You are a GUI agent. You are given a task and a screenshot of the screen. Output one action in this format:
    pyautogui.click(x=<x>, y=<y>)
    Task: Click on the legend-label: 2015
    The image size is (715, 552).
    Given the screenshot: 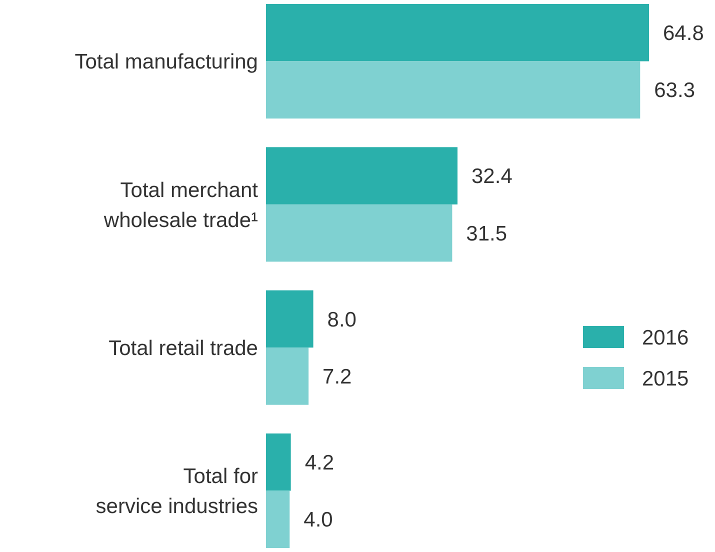 What is the action you would take?
    pyautogui.click(x=665, y=378)
    